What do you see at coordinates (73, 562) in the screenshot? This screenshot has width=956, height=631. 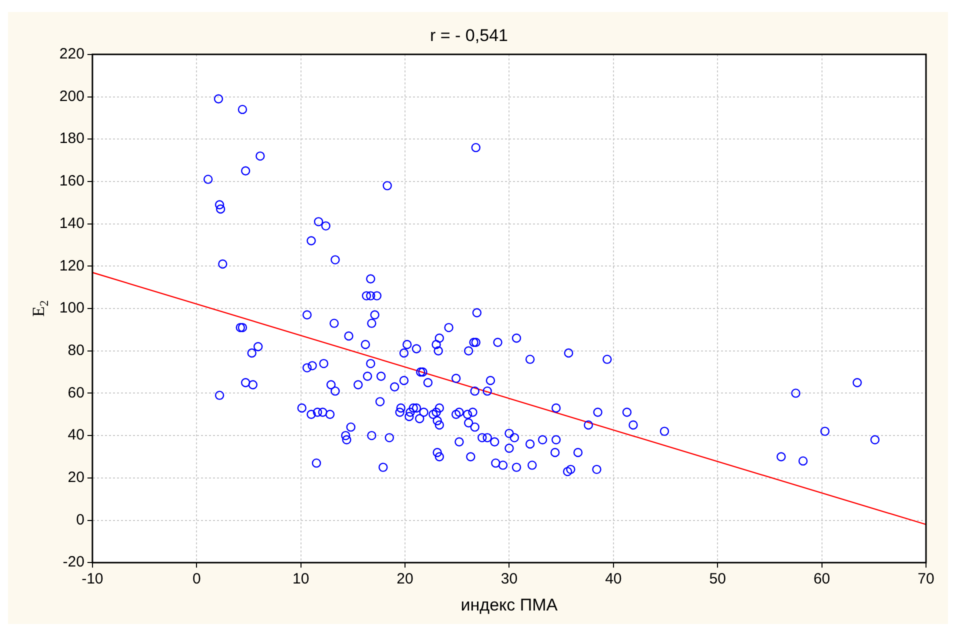 I see `y-tick-label: -20` at bounding box center [73, 562].